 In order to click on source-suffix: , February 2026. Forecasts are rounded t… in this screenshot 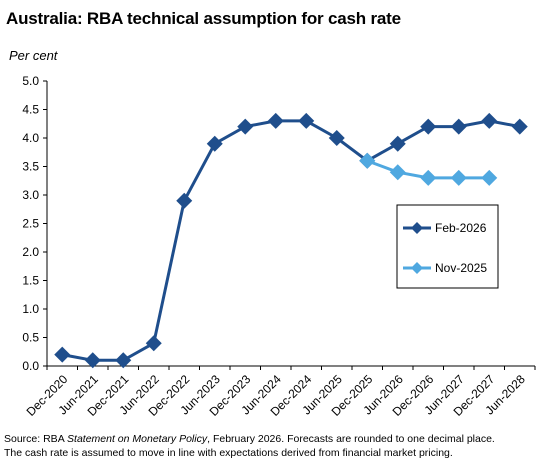, I will do `click(351, 439)`.